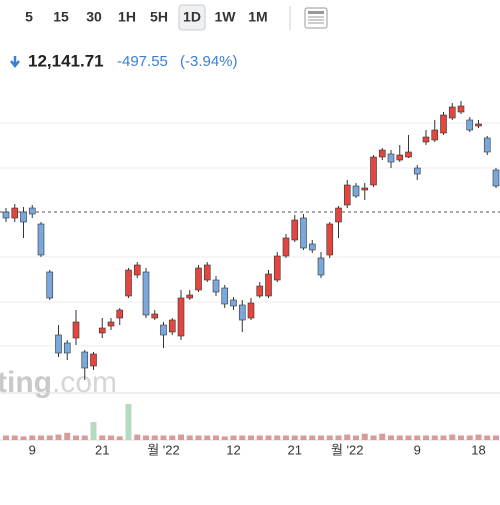  I want to click on change-percent: (-3.94%), so click(209, 61).